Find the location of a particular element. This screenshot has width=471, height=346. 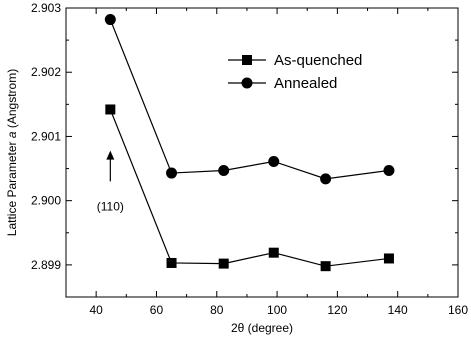

x-tick-label: 120 is located at coordinates (337, 310).